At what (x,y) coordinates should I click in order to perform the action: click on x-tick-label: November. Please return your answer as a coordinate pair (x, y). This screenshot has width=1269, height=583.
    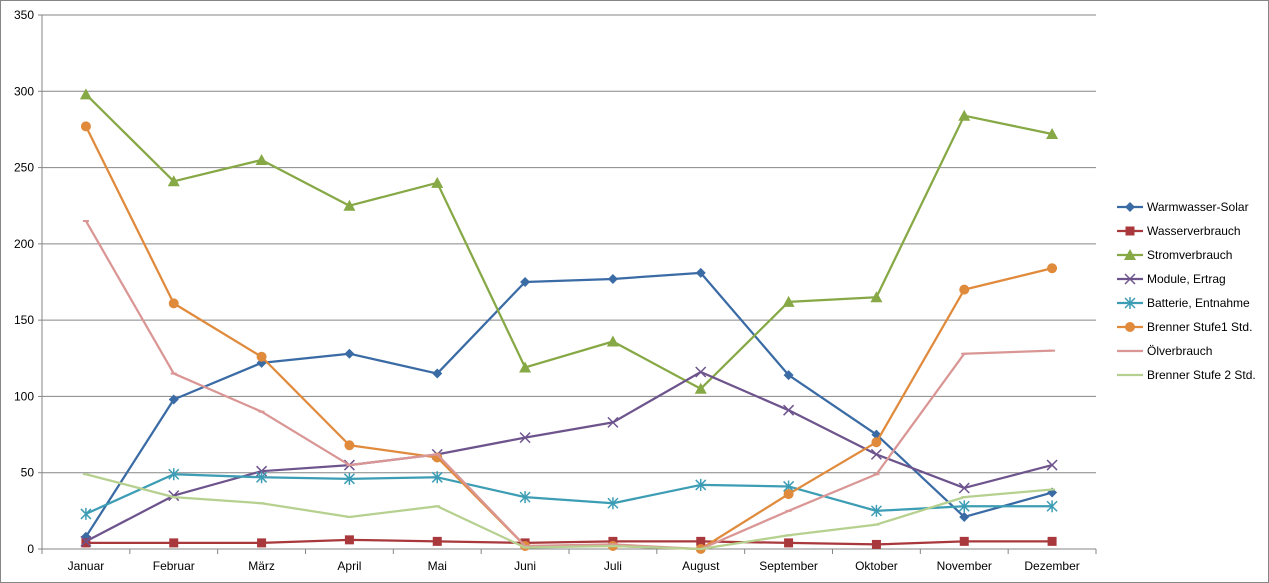
    Looking at the image, I should click on (964, 566).